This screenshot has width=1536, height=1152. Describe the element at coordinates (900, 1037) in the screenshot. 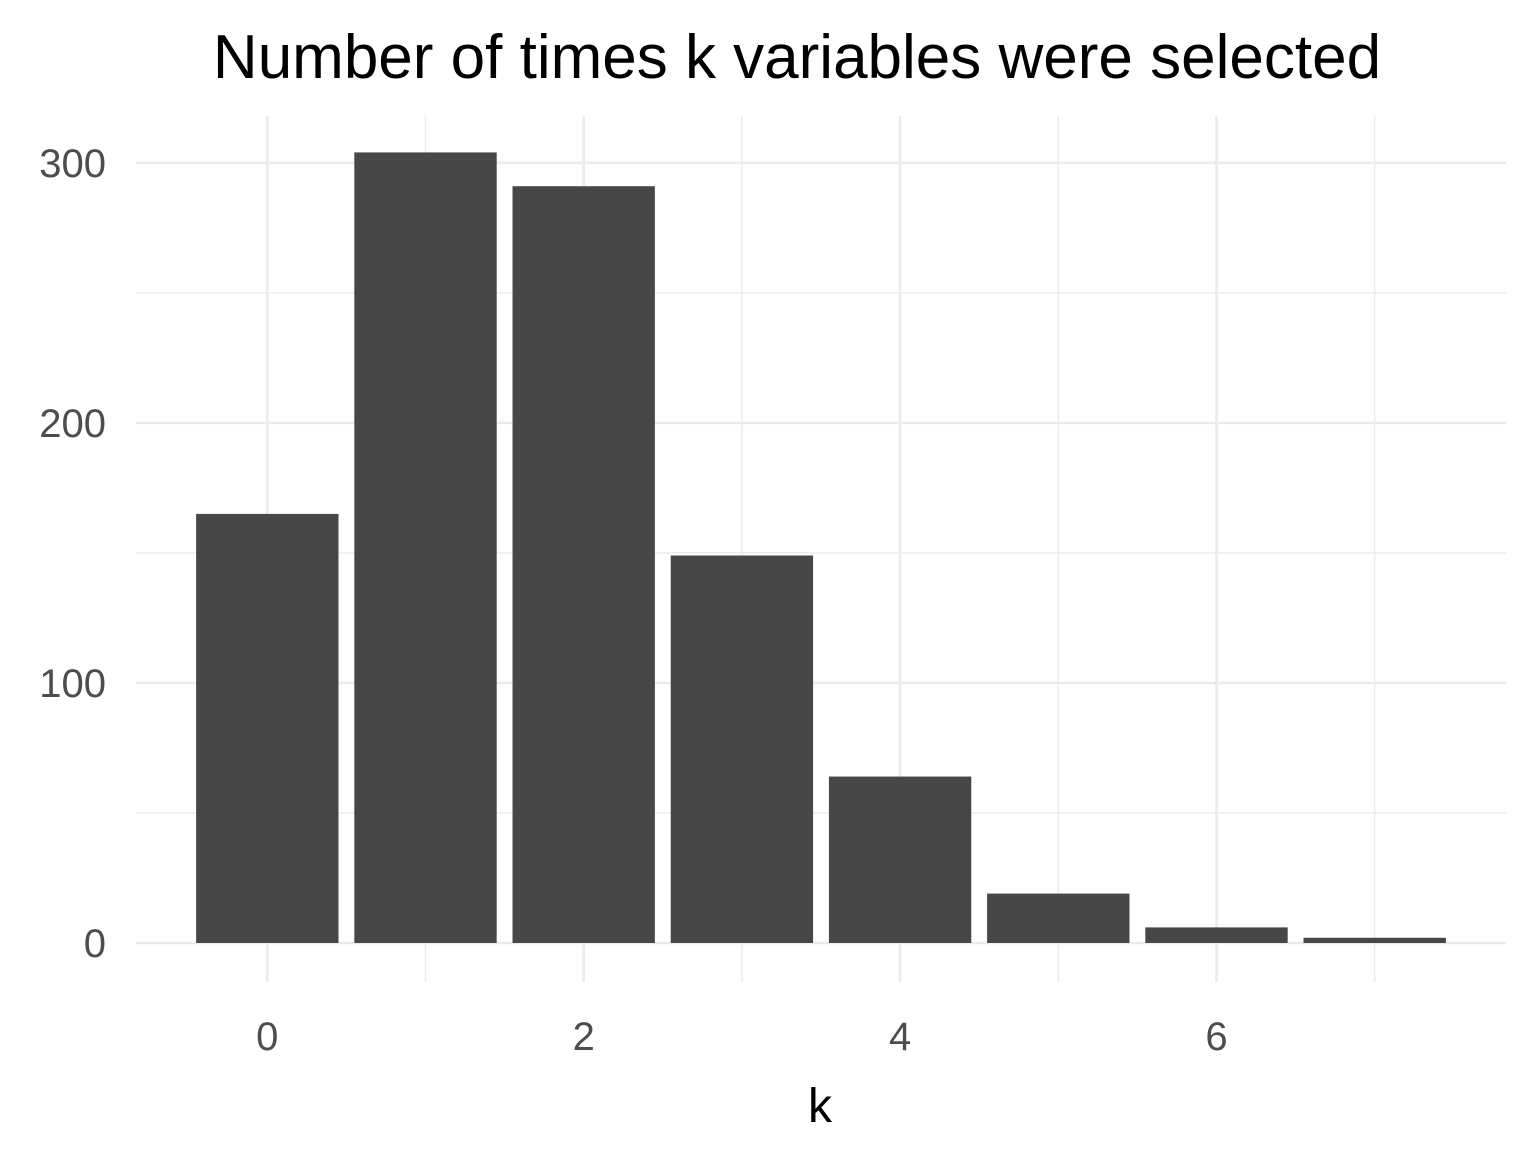

I see `x-tick-label: 4` at that location.